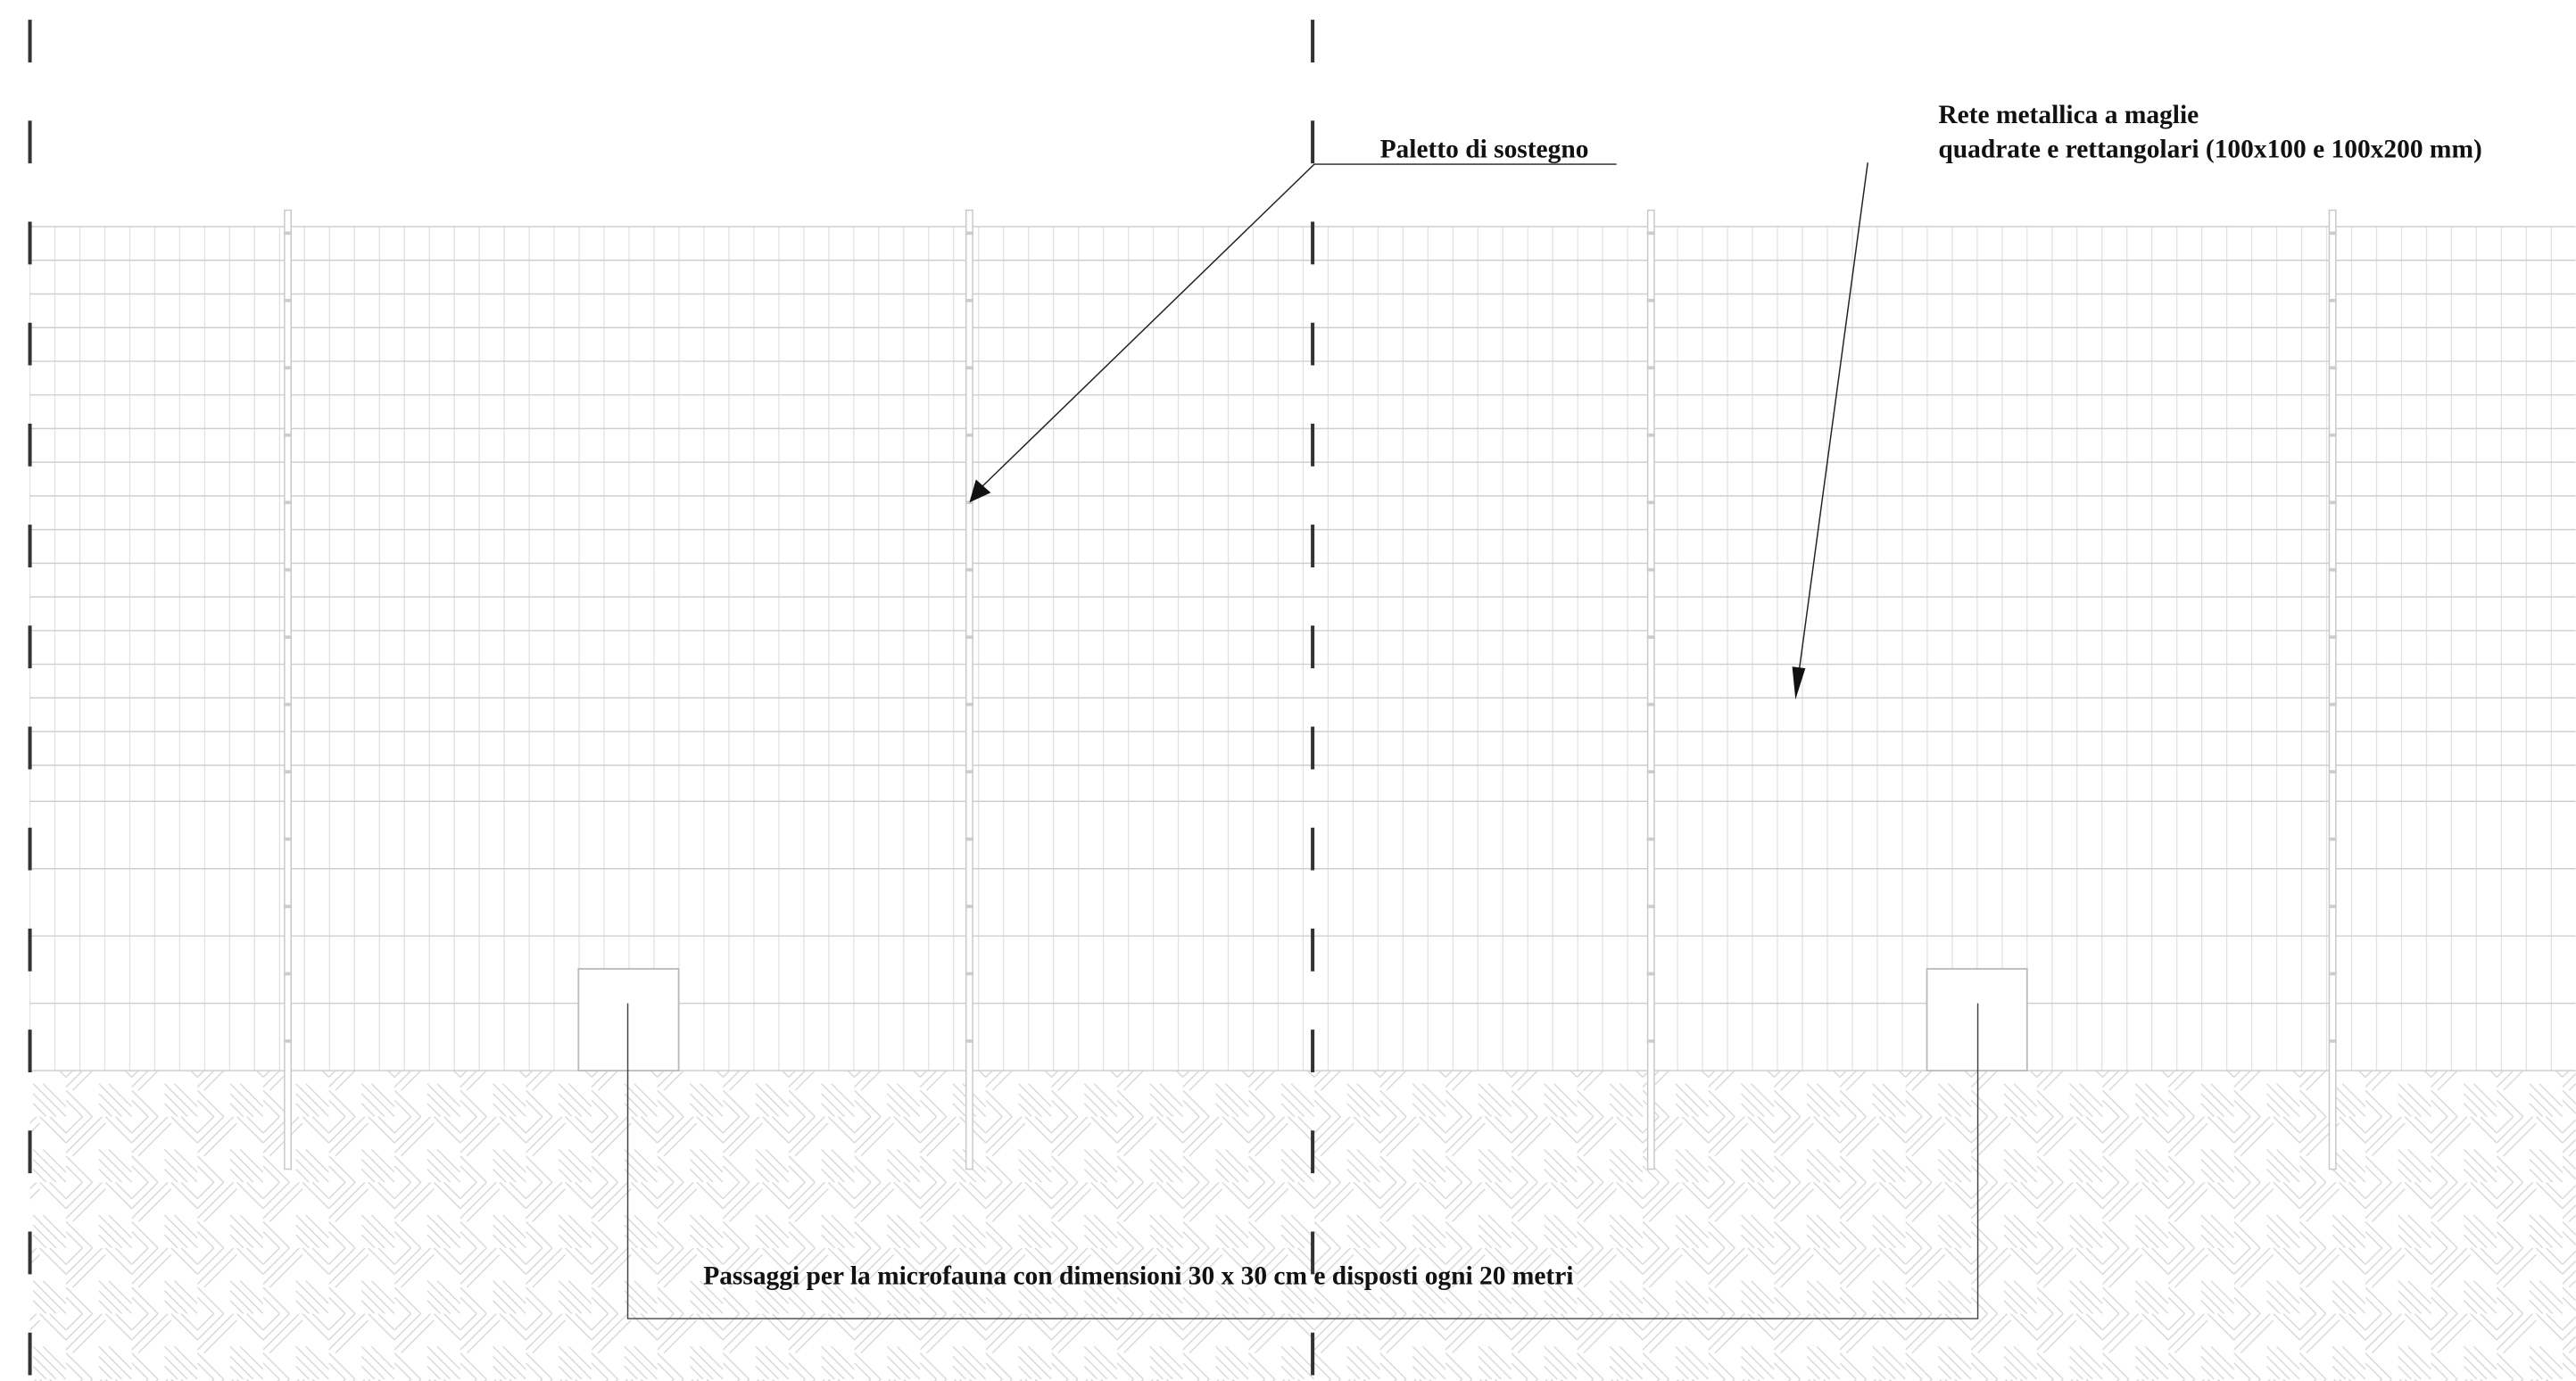 Image resolution: width=2576 pixels, height=1381 pixels. What do you see at coordinates (1833, 418) in the screenshot?
I see `mesh-leader` at bounding box center [1833, 418].